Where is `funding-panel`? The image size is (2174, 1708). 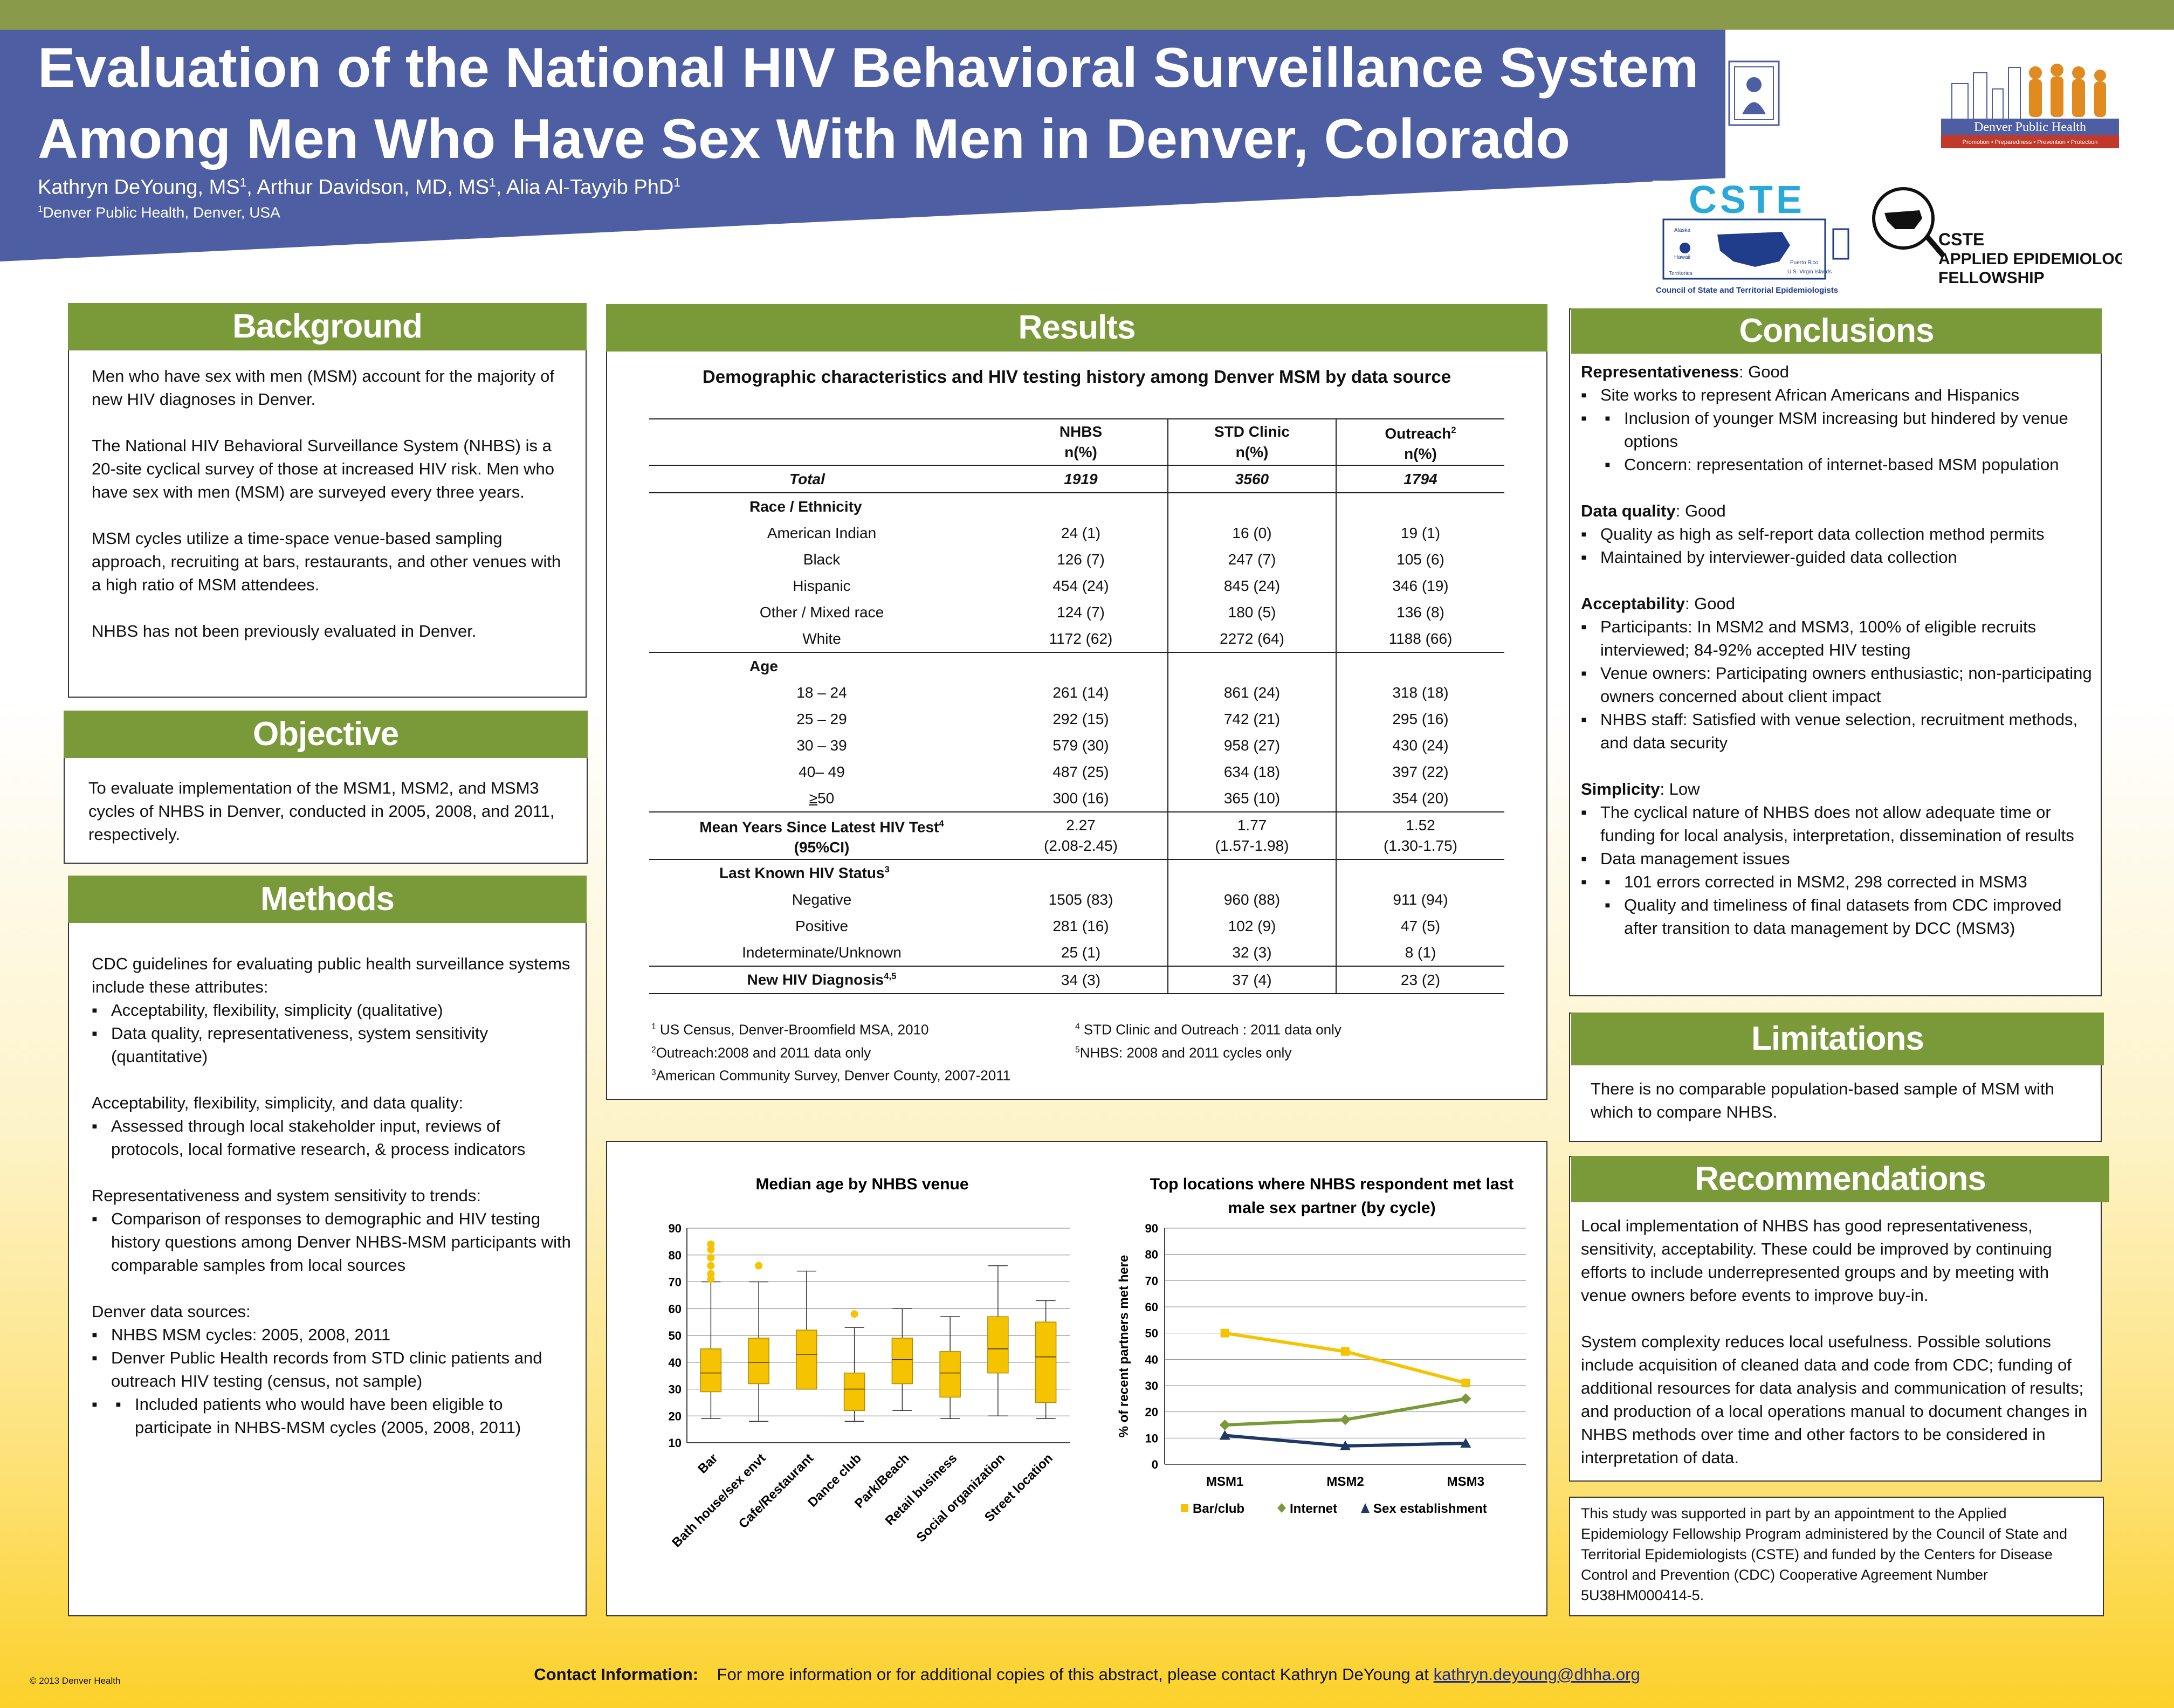
funding-panel is located at coordinates (1836, 1557).